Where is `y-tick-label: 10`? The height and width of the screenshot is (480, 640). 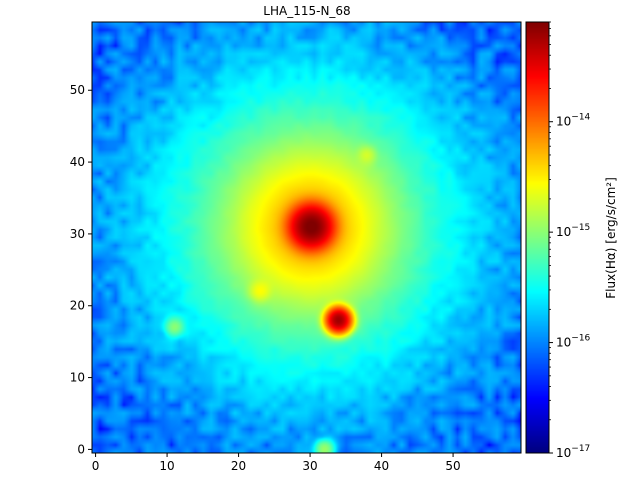 y-tick-label: 10 is located at coordinates (77, 378).